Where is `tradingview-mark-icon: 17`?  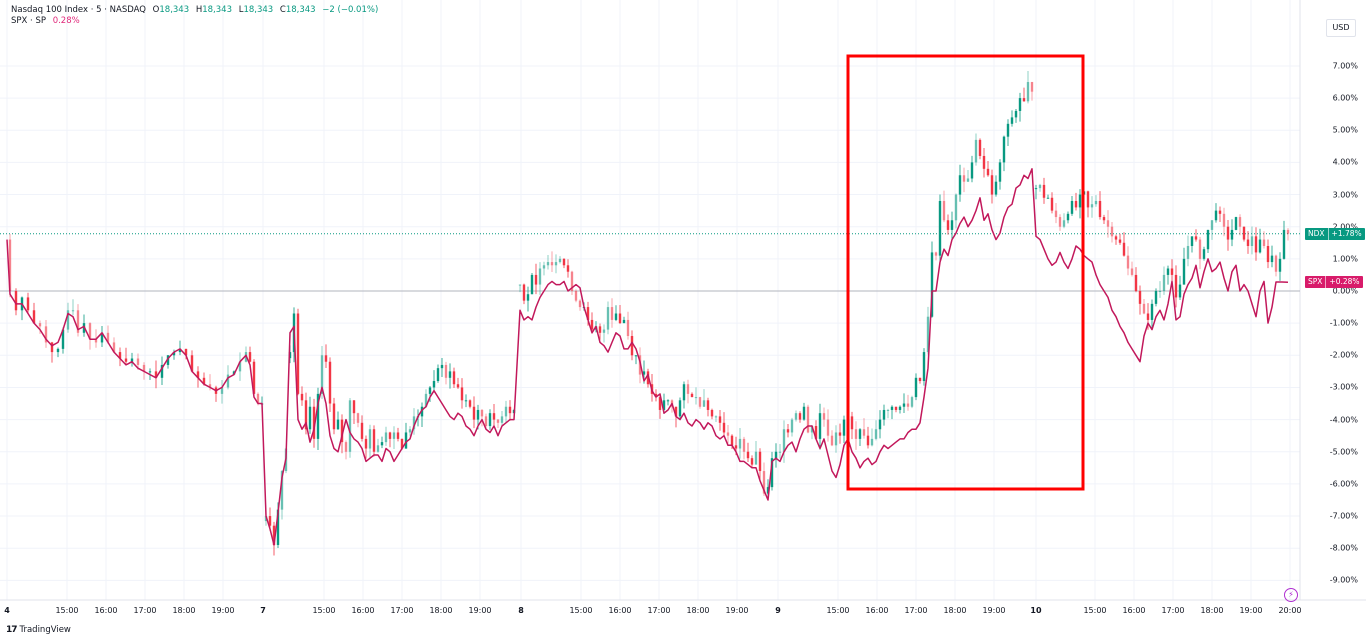
tradingview-mark-icon: 17 is located at coordinates (11, 630).